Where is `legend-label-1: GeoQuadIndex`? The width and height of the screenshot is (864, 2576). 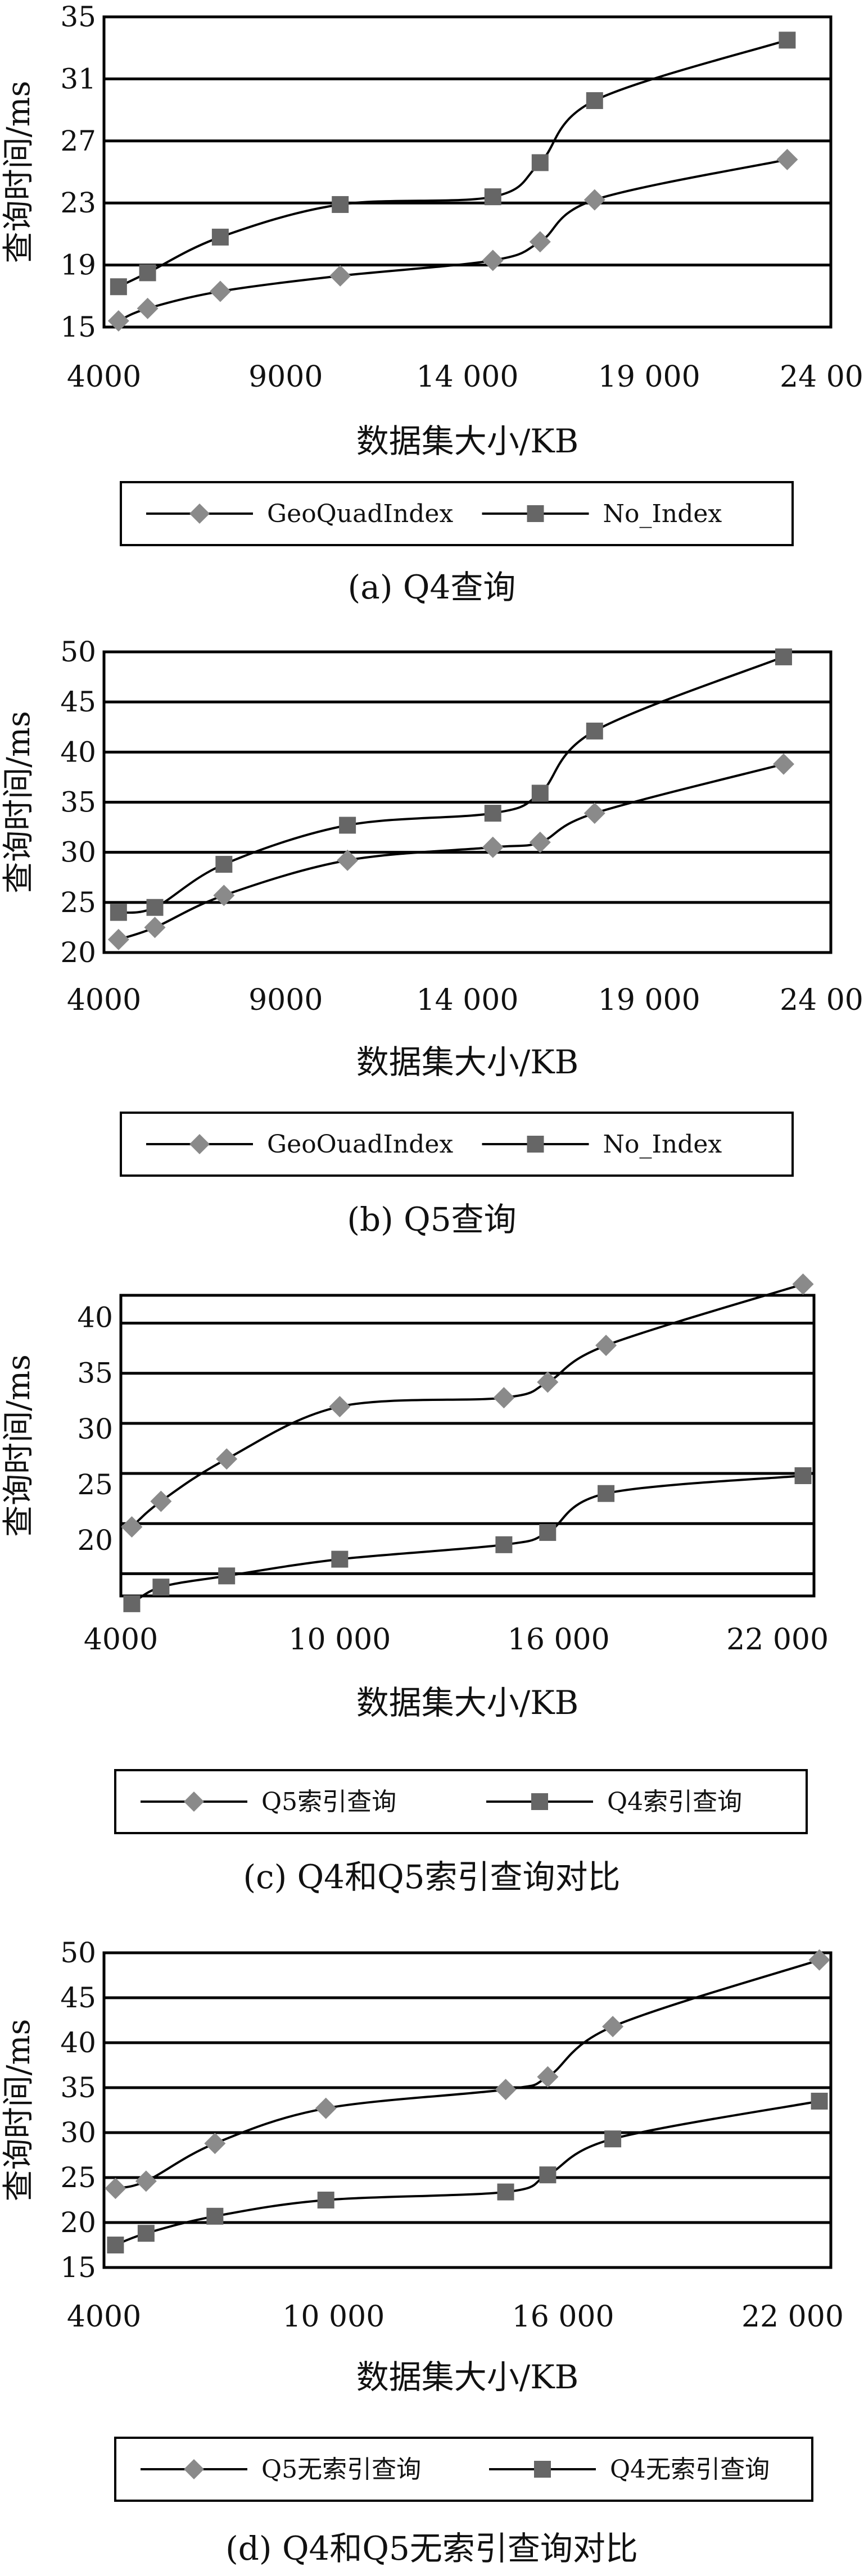 legend-label-1: GeoQuadIndex is located at coordinates (360, 514).